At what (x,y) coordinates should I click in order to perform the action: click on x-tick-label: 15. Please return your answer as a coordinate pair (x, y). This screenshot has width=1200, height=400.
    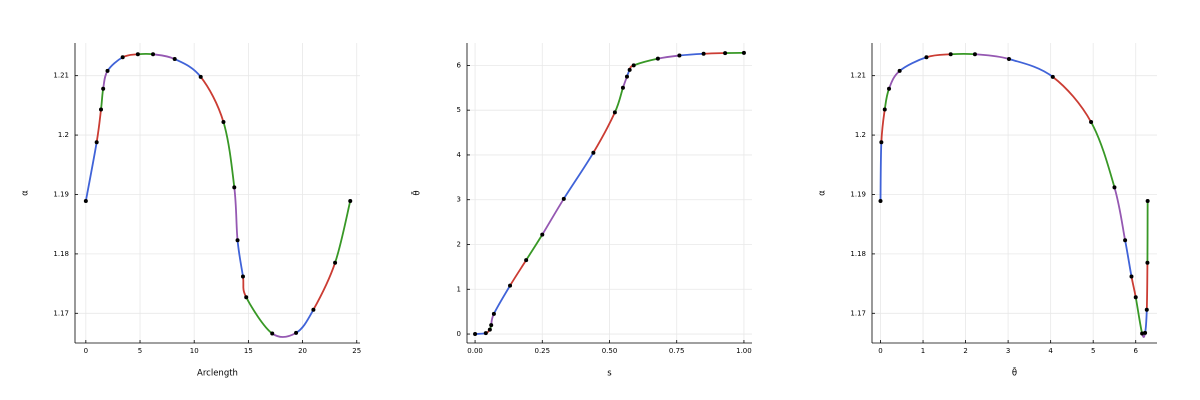
    Looking at the image, I should click on (248, 351).